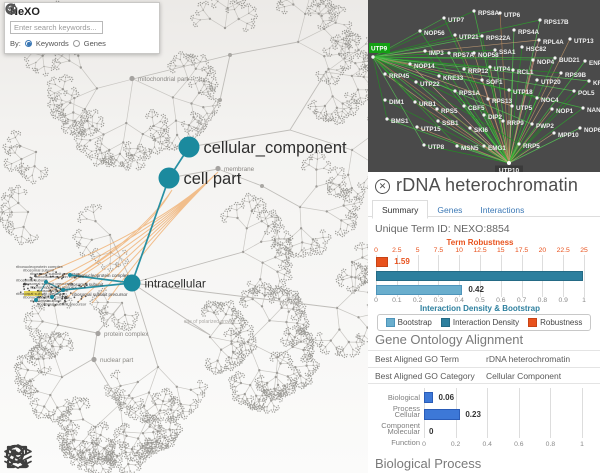  I want to click on gene-node-UTP4: UTP4, so click(499, 69).